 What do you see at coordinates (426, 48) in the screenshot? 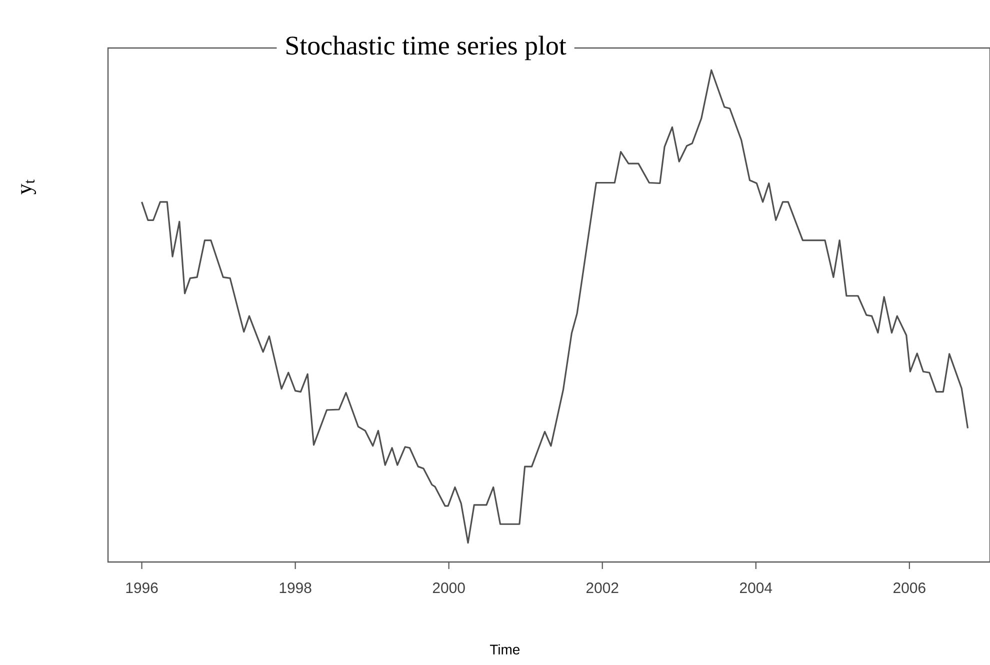
I see `chart-title: Stochastic time series plot` at bounding box center [426, 48].